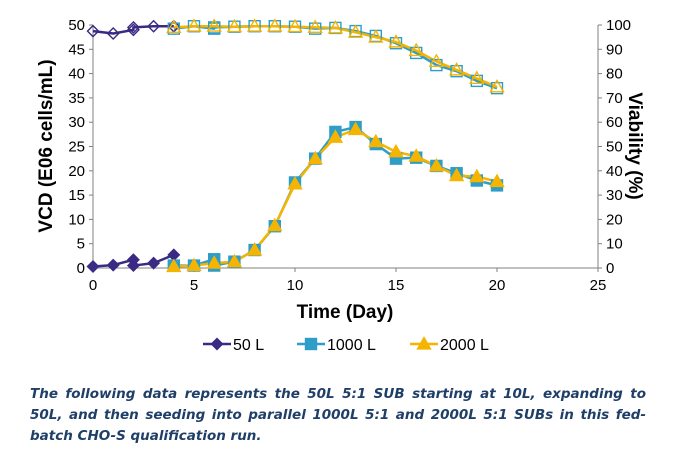 The height and width of the screenshot is (456, 673). I want to click on y2-tick-label: 80, so click(614, 74).